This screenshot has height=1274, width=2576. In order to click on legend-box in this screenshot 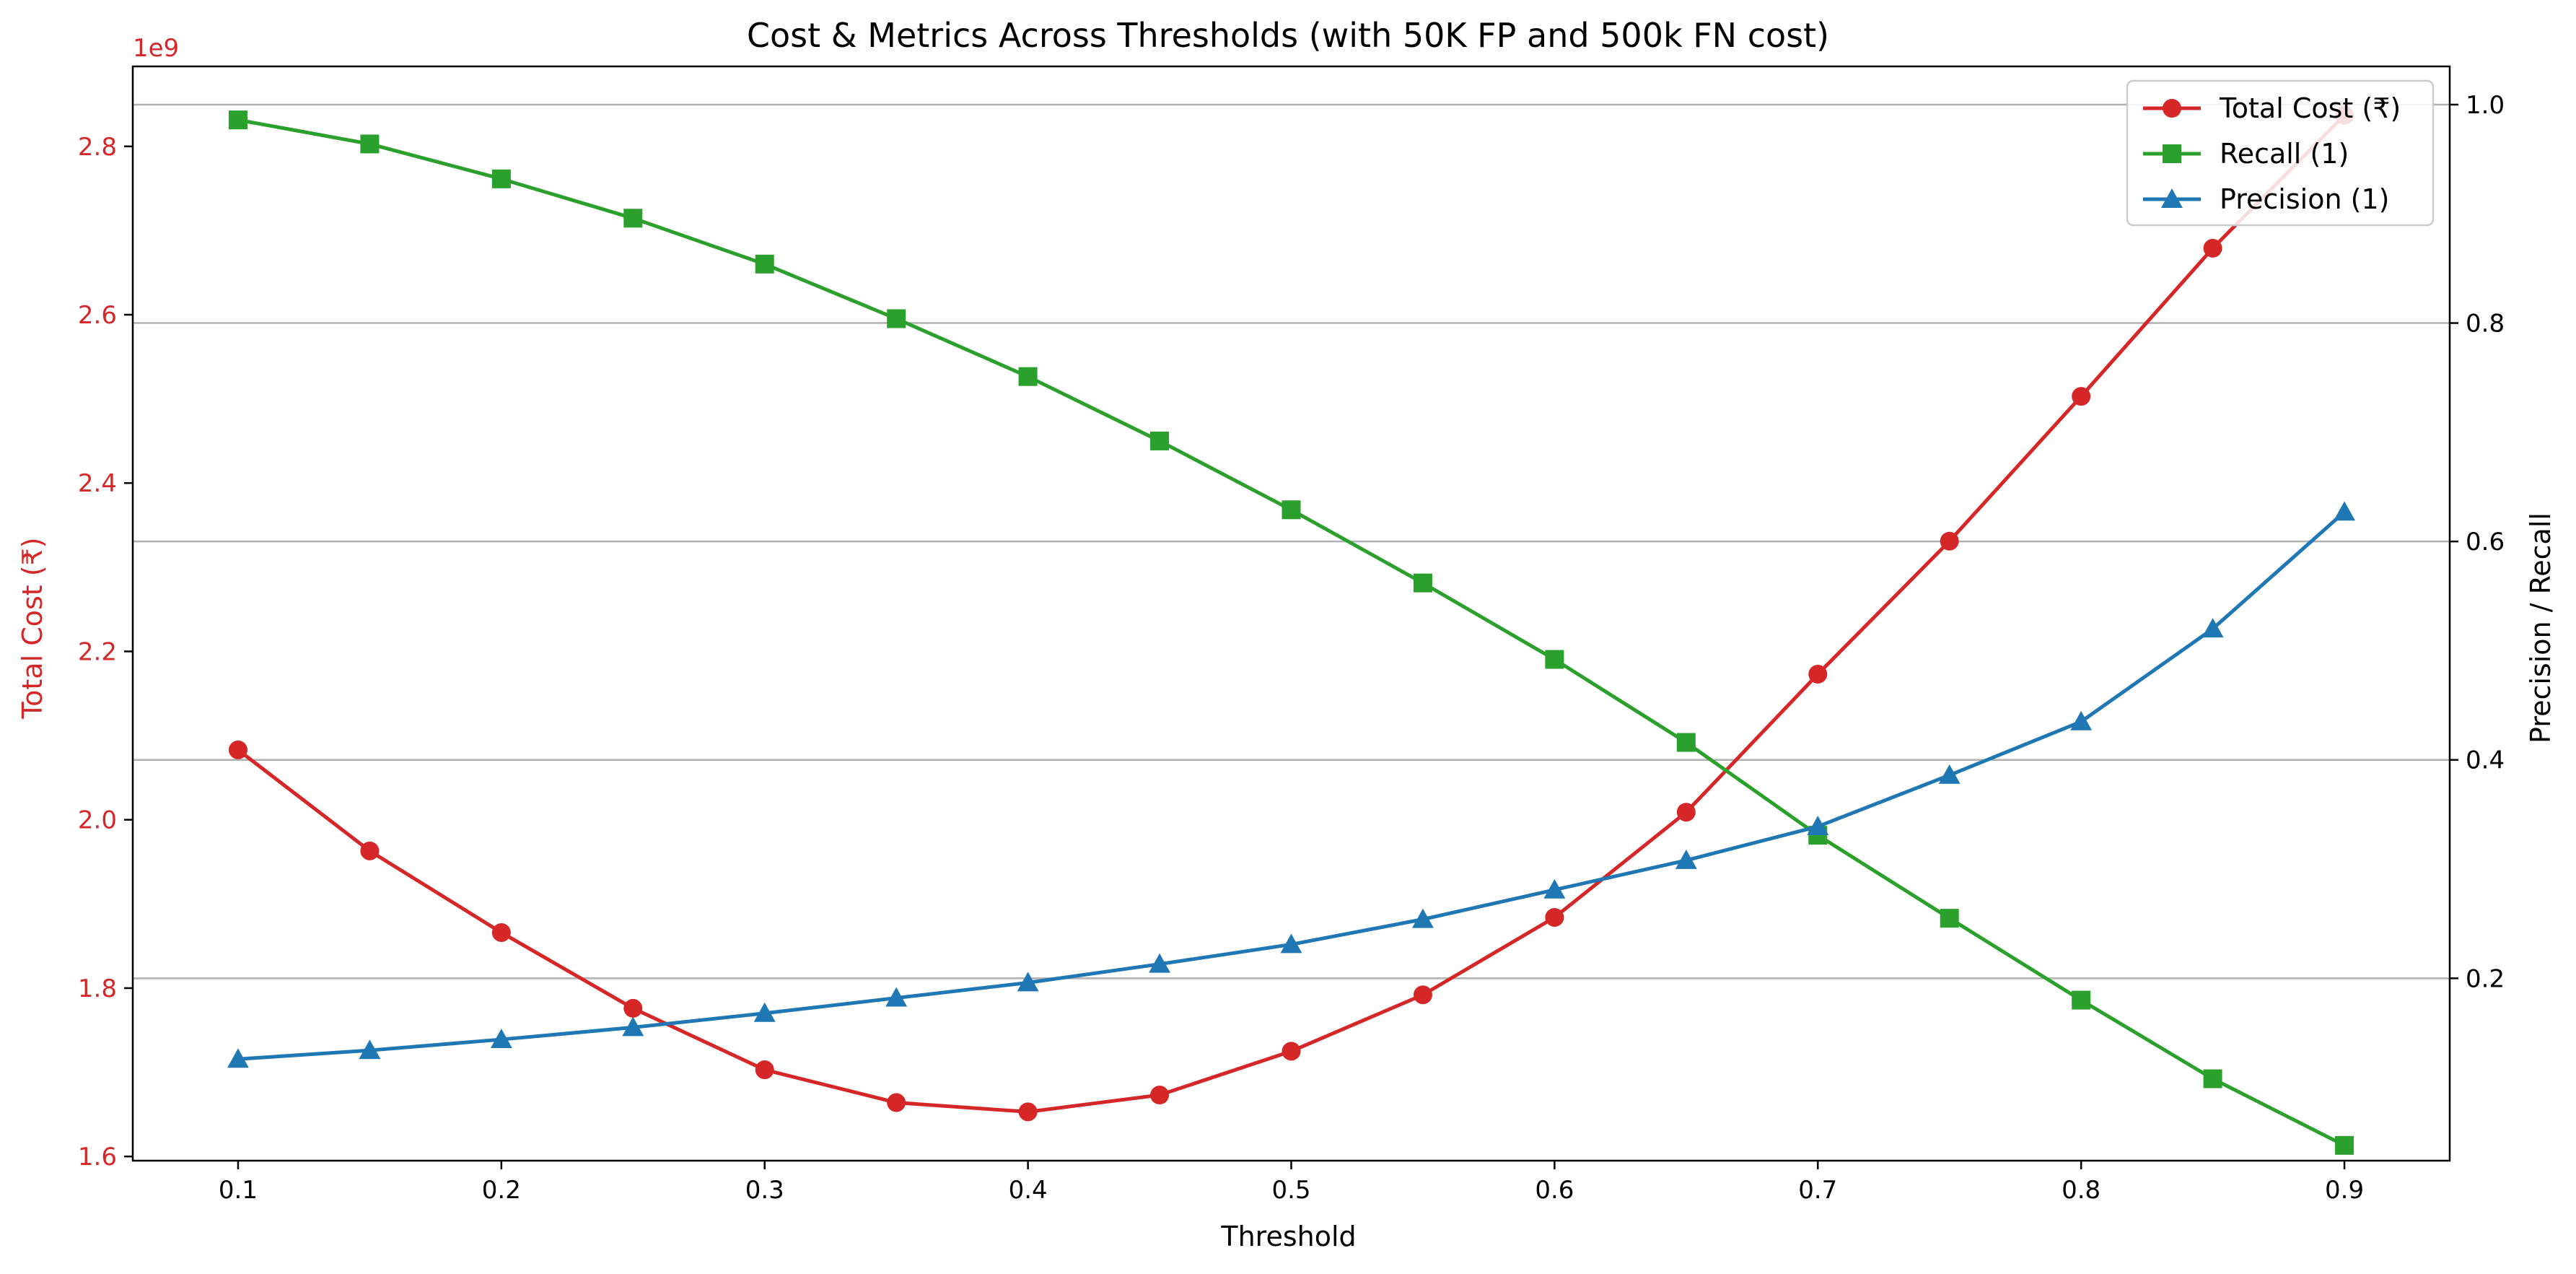, I will do `click(2280, 153)`.